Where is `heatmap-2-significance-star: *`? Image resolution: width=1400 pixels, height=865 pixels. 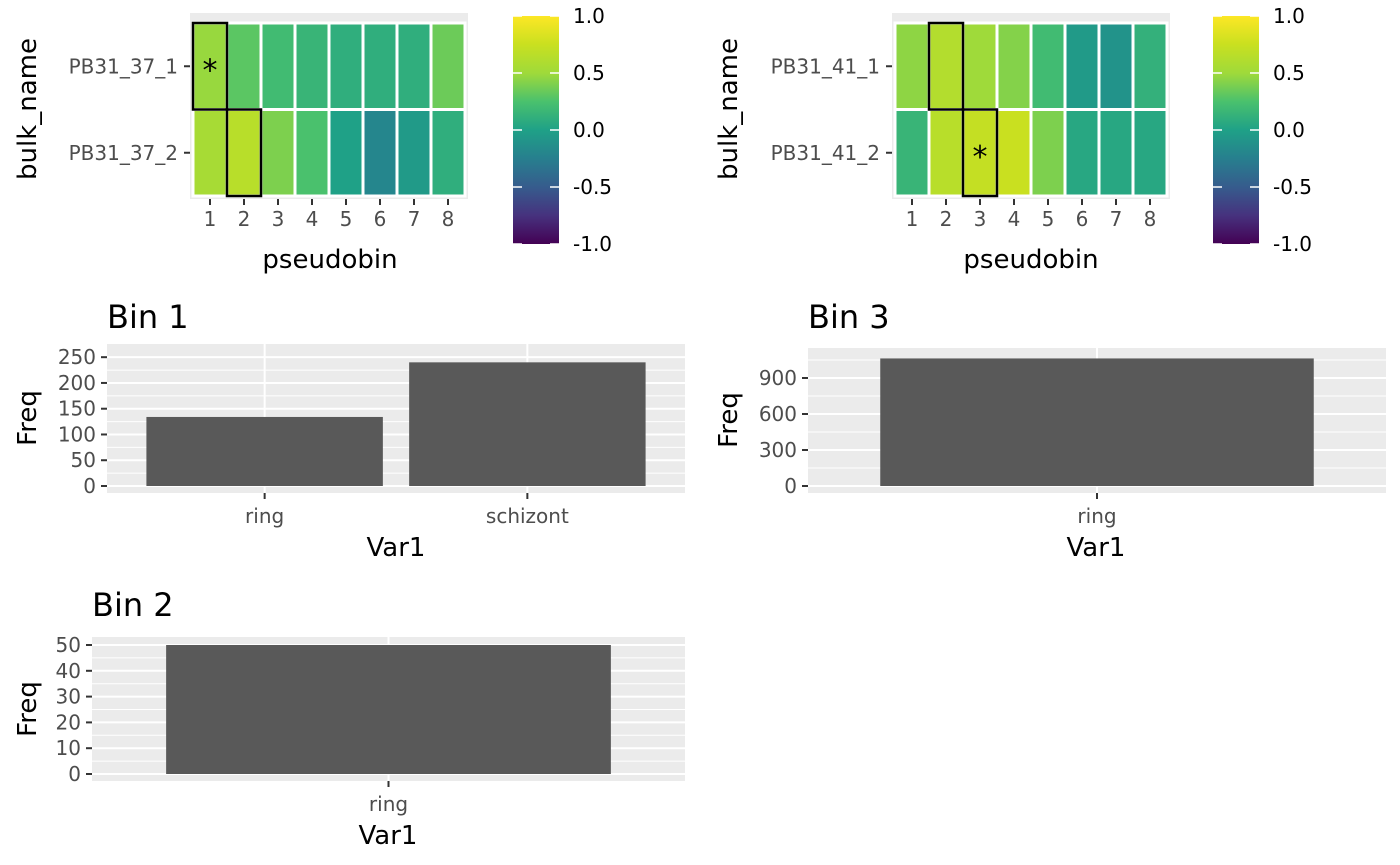
heatmap-2-significance-star: * is located at coordinates (980, 157).